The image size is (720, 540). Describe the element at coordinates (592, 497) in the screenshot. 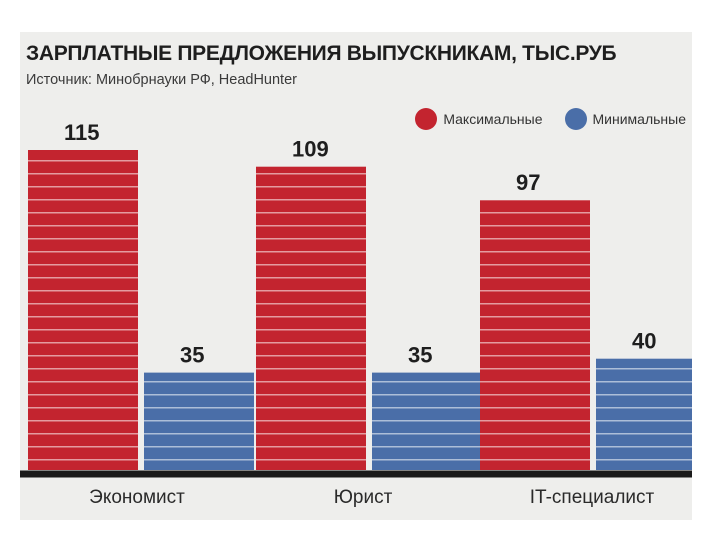

I see `category-label-2: IT-специалист` at that location.